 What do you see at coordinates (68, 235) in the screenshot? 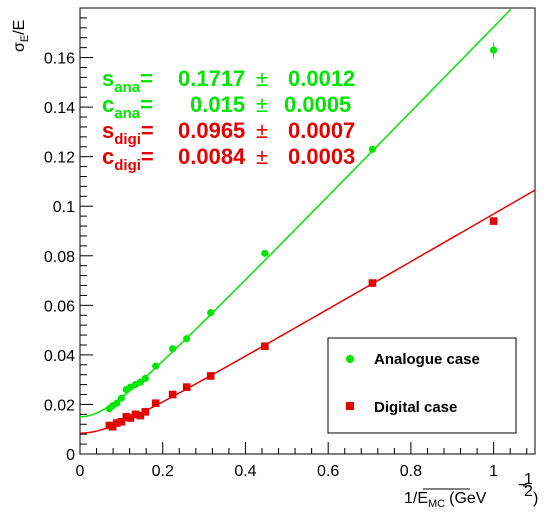
I see `y-axis-ticks: 0 0.02 0.04 0.06 0.08 0.1 0.12 0.14 0.16` at bounding box center [68, 235].